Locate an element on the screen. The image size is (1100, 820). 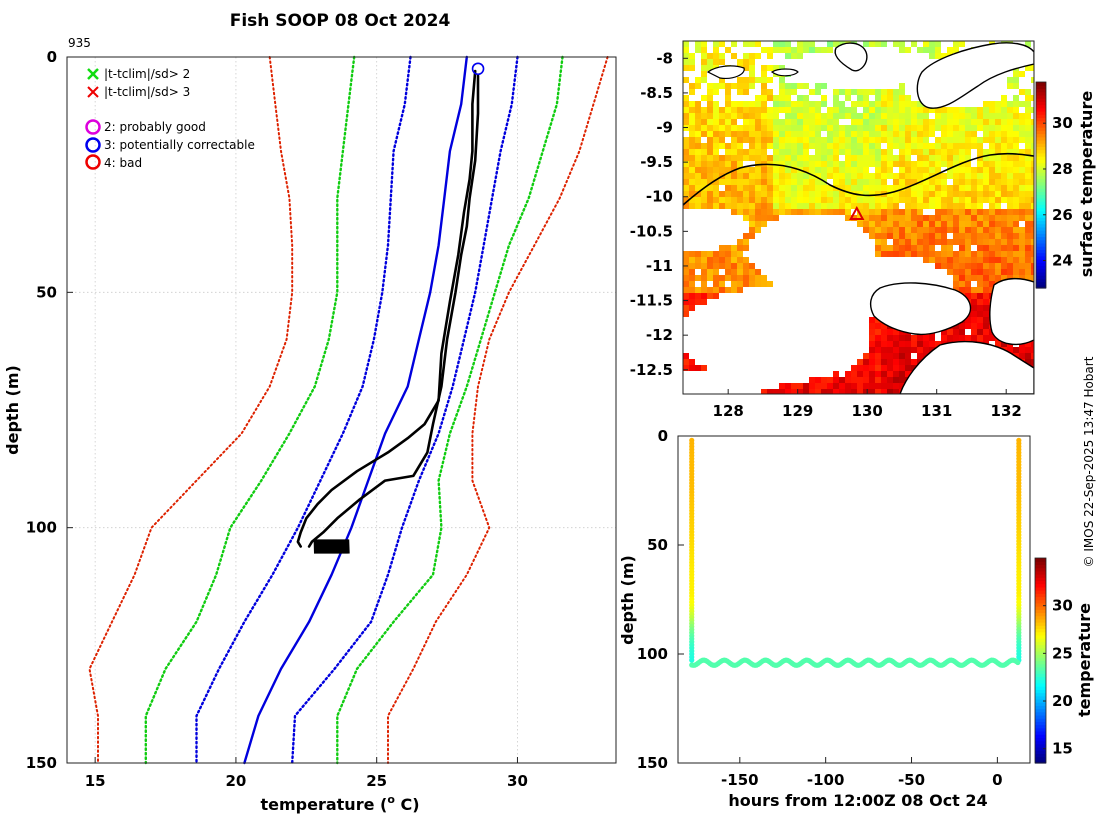
imos-credit: © IMOS 22-Sep-2025 13:47 Hobart is located at coordinates (1089, 461).